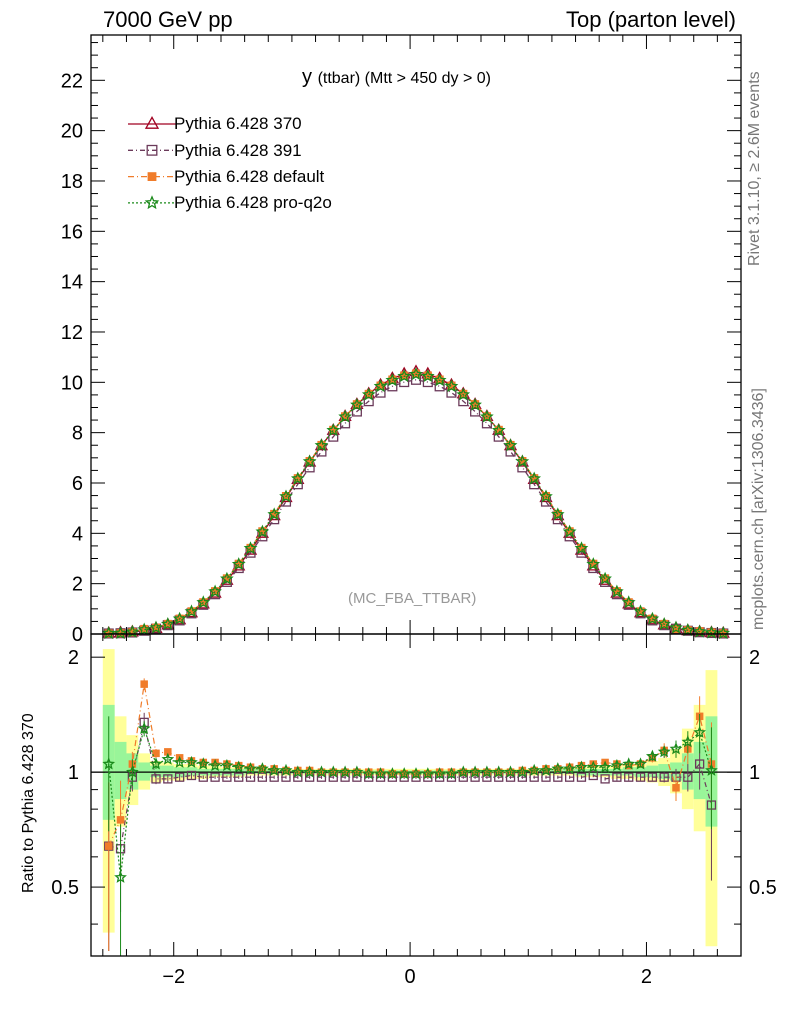 Image resolution: width=786 pixels, height=1024 pixels. Describe the element at coordinates (72, 333) in the screenshot. I see `main-y-tick-label: 12` at that location.